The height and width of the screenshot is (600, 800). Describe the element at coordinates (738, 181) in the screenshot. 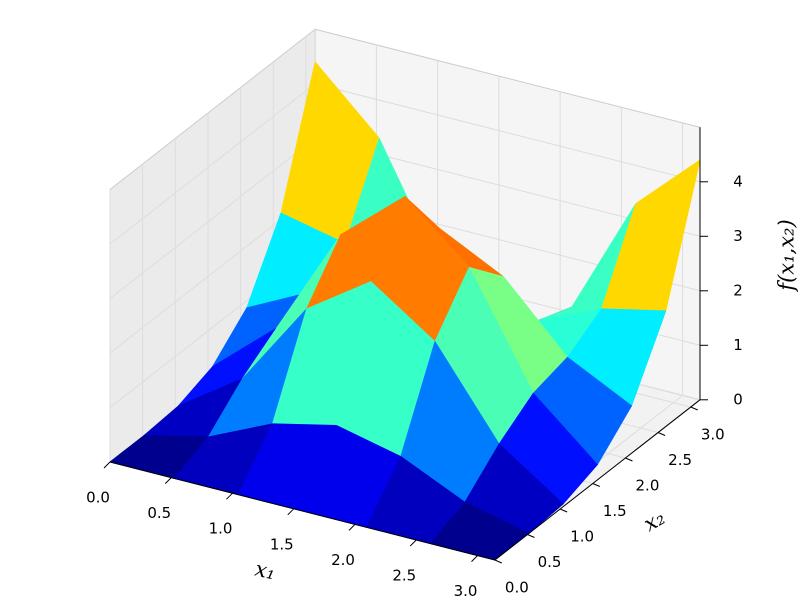

I see `tick-label: 4` at that location.